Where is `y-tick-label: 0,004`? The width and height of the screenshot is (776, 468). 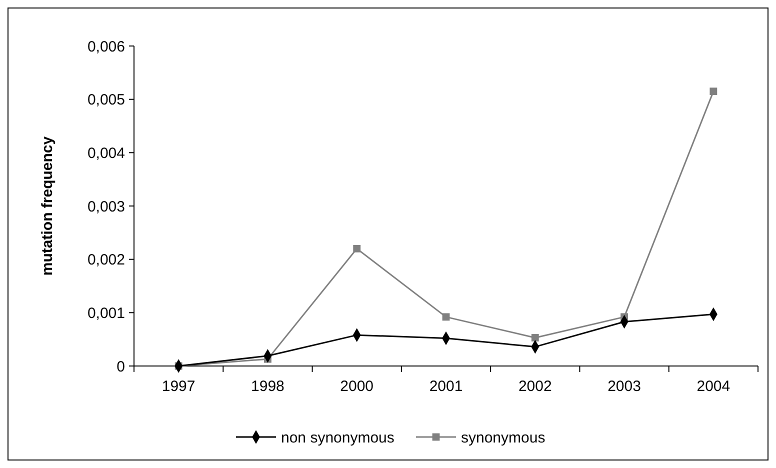
y-tick-label: 0,004 is located at coordinates (106, 153).